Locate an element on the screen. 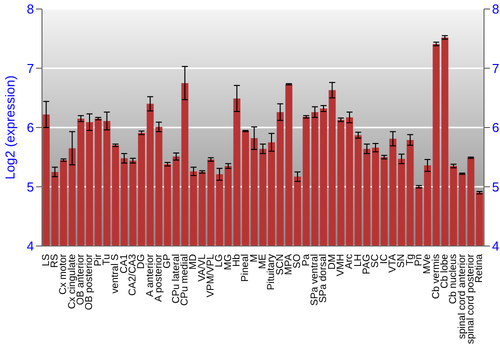  y-tick-label: 8 is located at coordinates (30, 9).